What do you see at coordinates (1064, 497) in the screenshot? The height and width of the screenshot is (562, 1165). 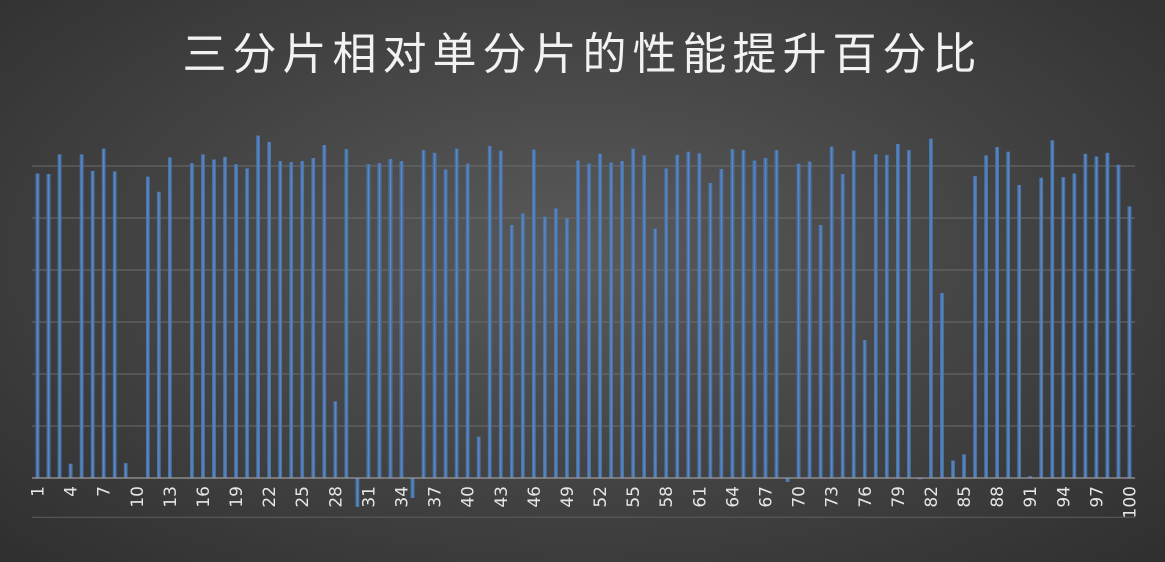 I see `x-tick-label: 94` at bounding box center [1064, 497].